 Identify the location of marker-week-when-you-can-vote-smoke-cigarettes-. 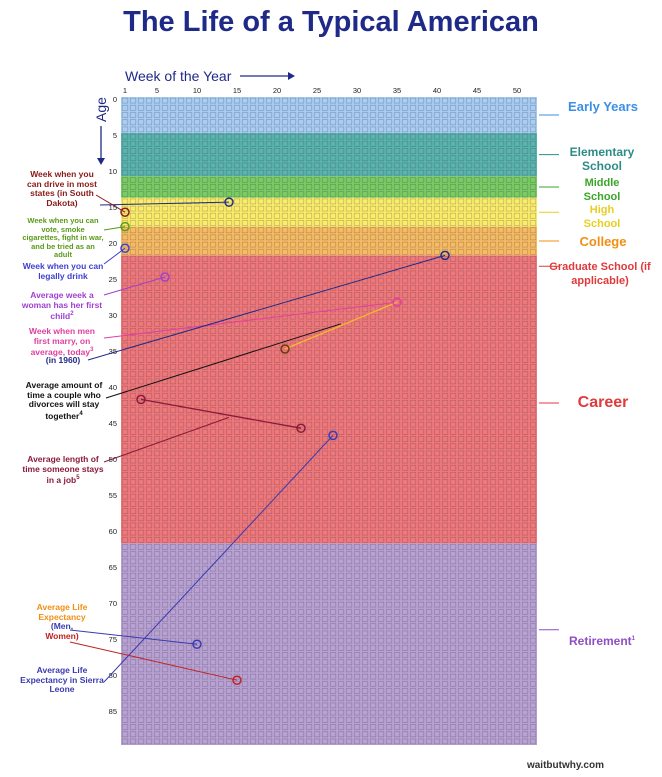
(125, 226).